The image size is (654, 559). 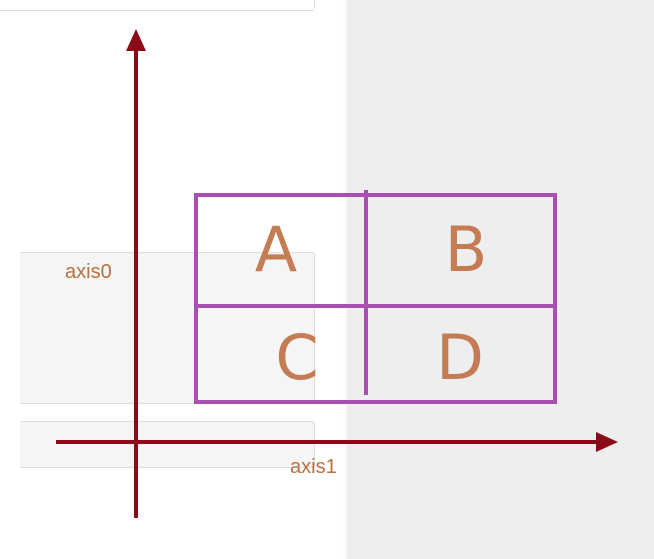 I want to click on axis0-arrowhead, so click(x=136, y=40).